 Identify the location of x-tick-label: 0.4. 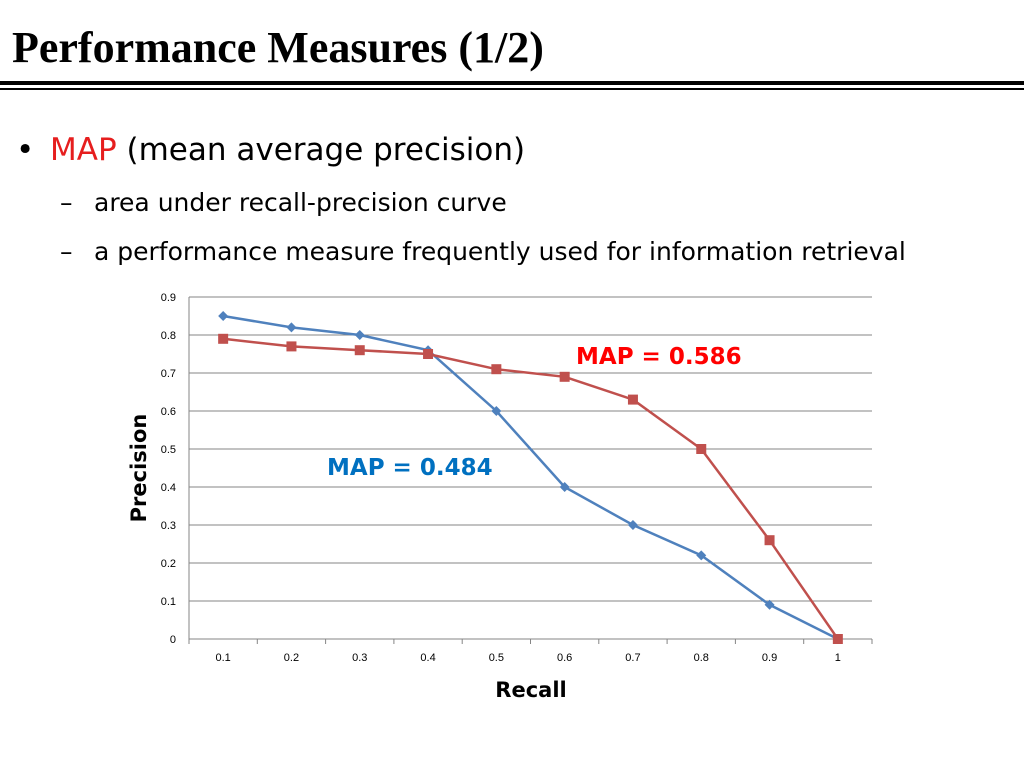
(427, 658).